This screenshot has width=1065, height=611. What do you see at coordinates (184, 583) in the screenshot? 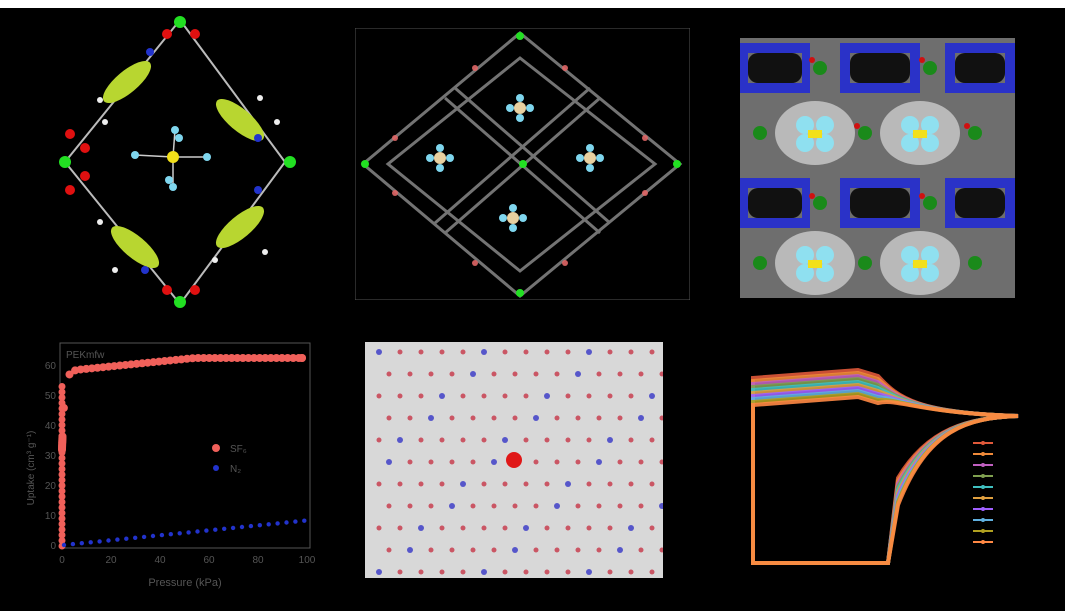
I see `x-axis-label: Pressure (kPa)` at bounding box center [184, 583].